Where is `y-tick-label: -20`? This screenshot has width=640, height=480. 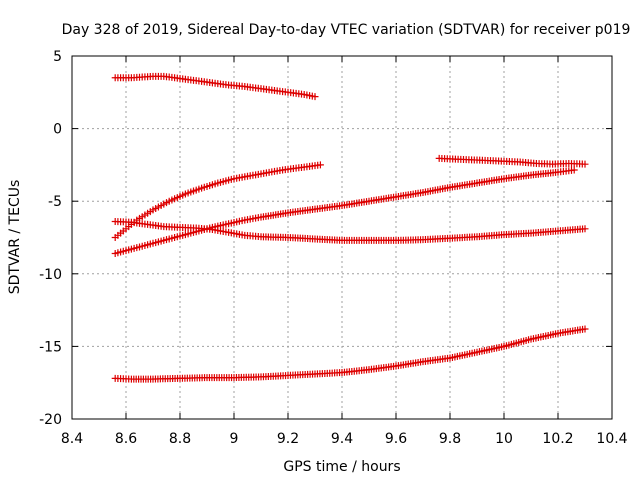
y-tick-label: -20 is located at coordinates (50, 420).